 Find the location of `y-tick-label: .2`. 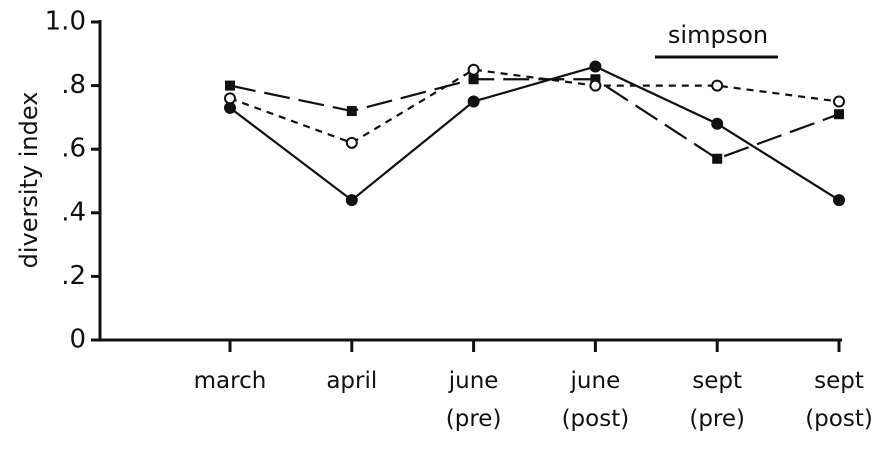

y-tick-label: .2 is located at coordinates (73, 276).